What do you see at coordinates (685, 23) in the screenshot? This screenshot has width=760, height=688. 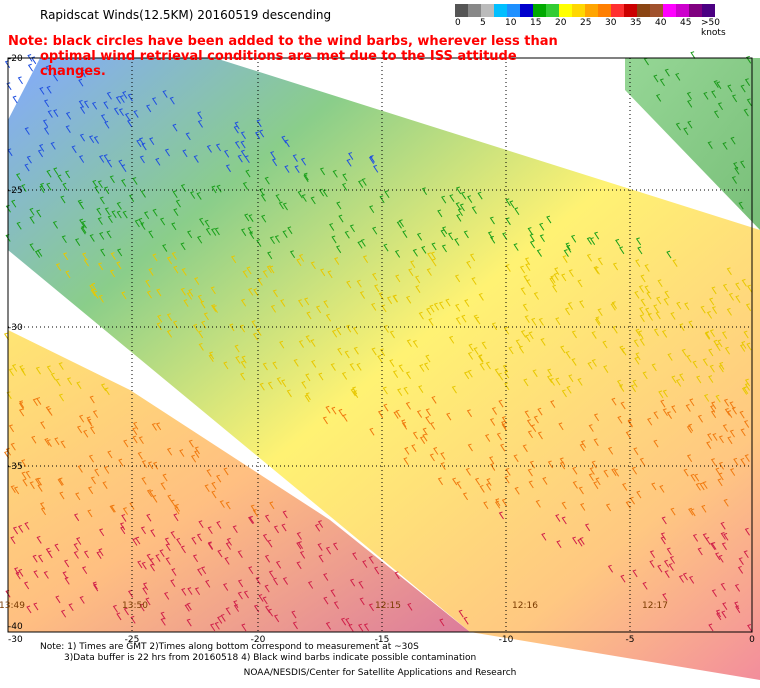 I see `legend-label: 45` at bounding box center [685, 23].